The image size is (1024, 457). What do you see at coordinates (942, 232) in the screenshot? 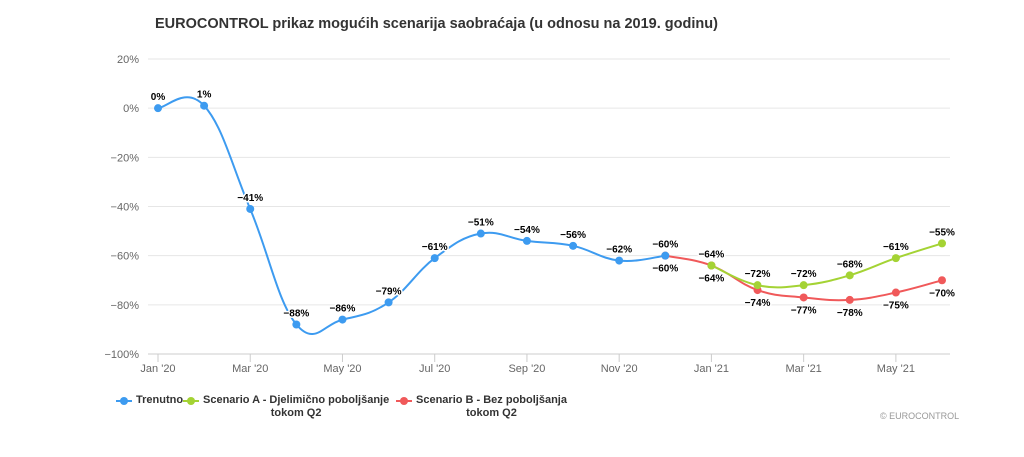
I see `data-label-scenario-a: −55%` at bounding box center [942, 232].